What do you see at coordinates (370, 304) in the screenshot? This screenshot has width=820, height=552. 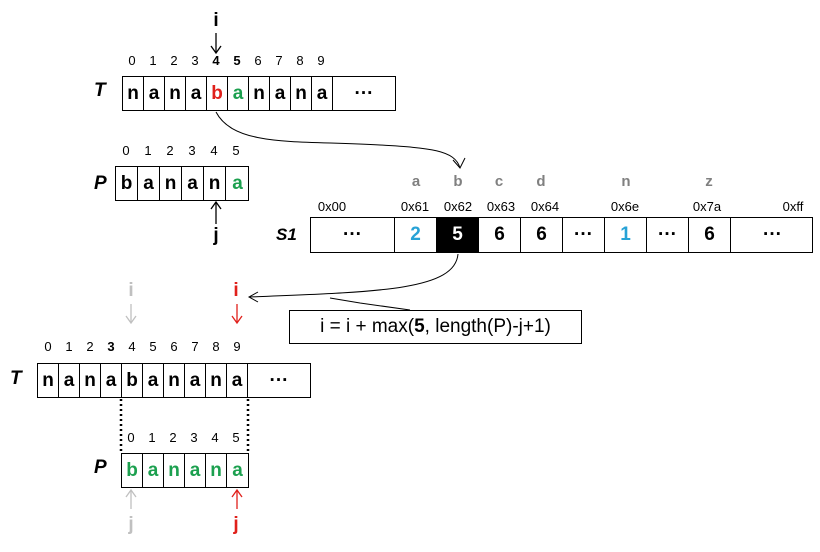 I see `formula-callout` at bounding box center [370, 304].